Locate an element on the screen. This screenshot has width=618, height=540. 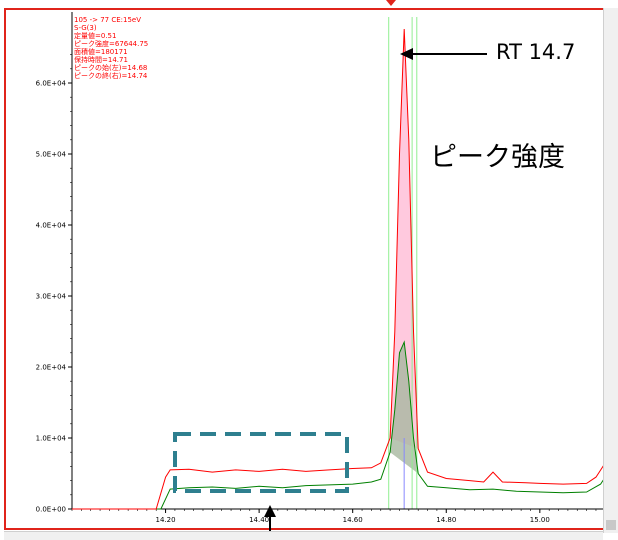
info-peak-end: ピークの終(右)=14.74 is located at coordinates (111, 76).